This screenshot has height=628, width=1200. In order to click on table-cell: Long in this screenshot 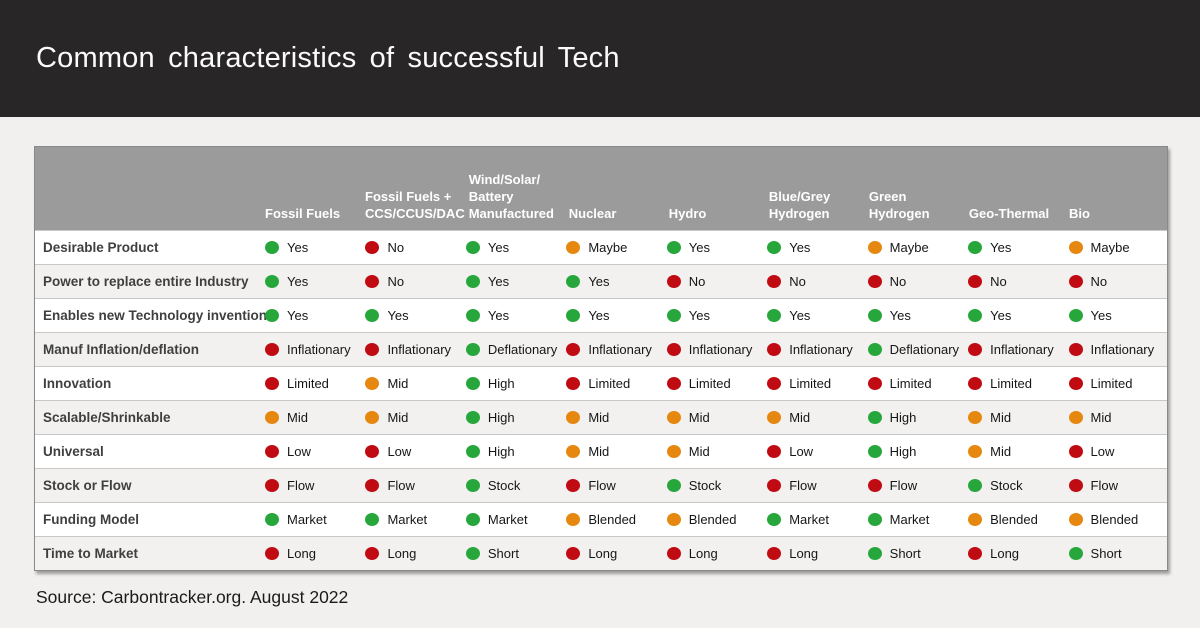, I will do `click(1016, 553)`.